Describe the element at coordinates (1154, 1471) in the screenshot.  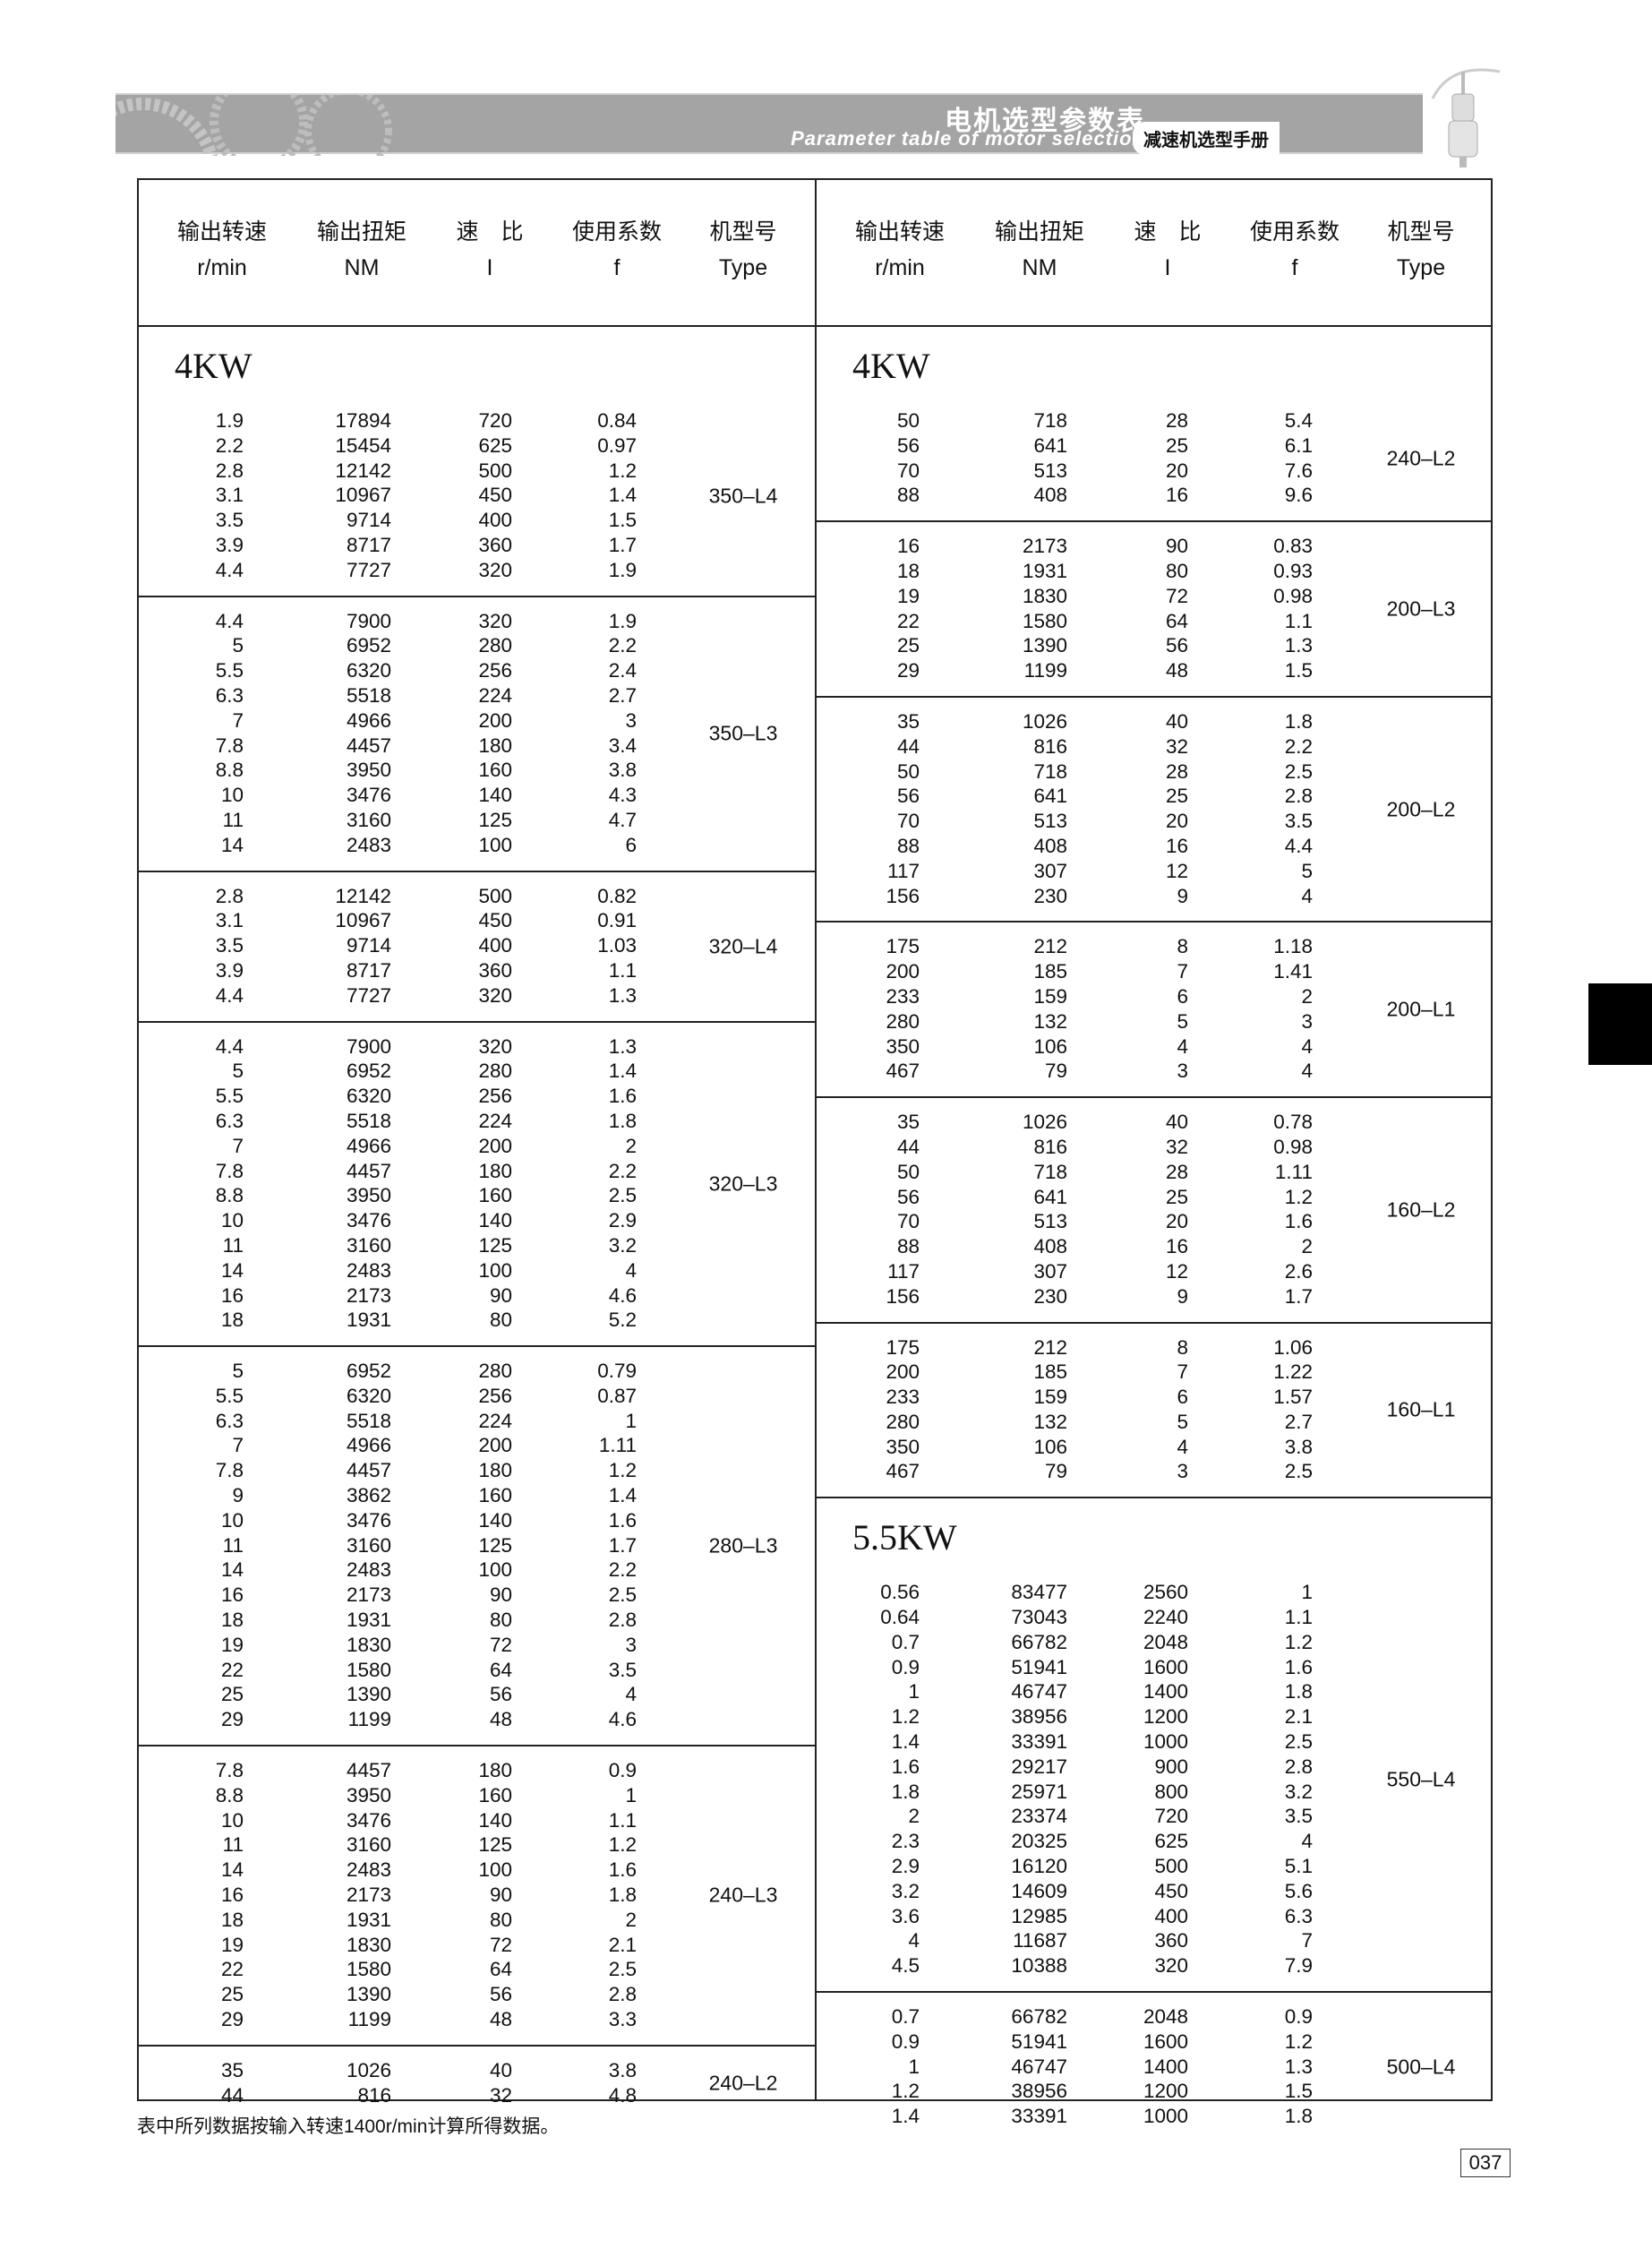
I see `table-row: 467 79 3 2.5` at that location.